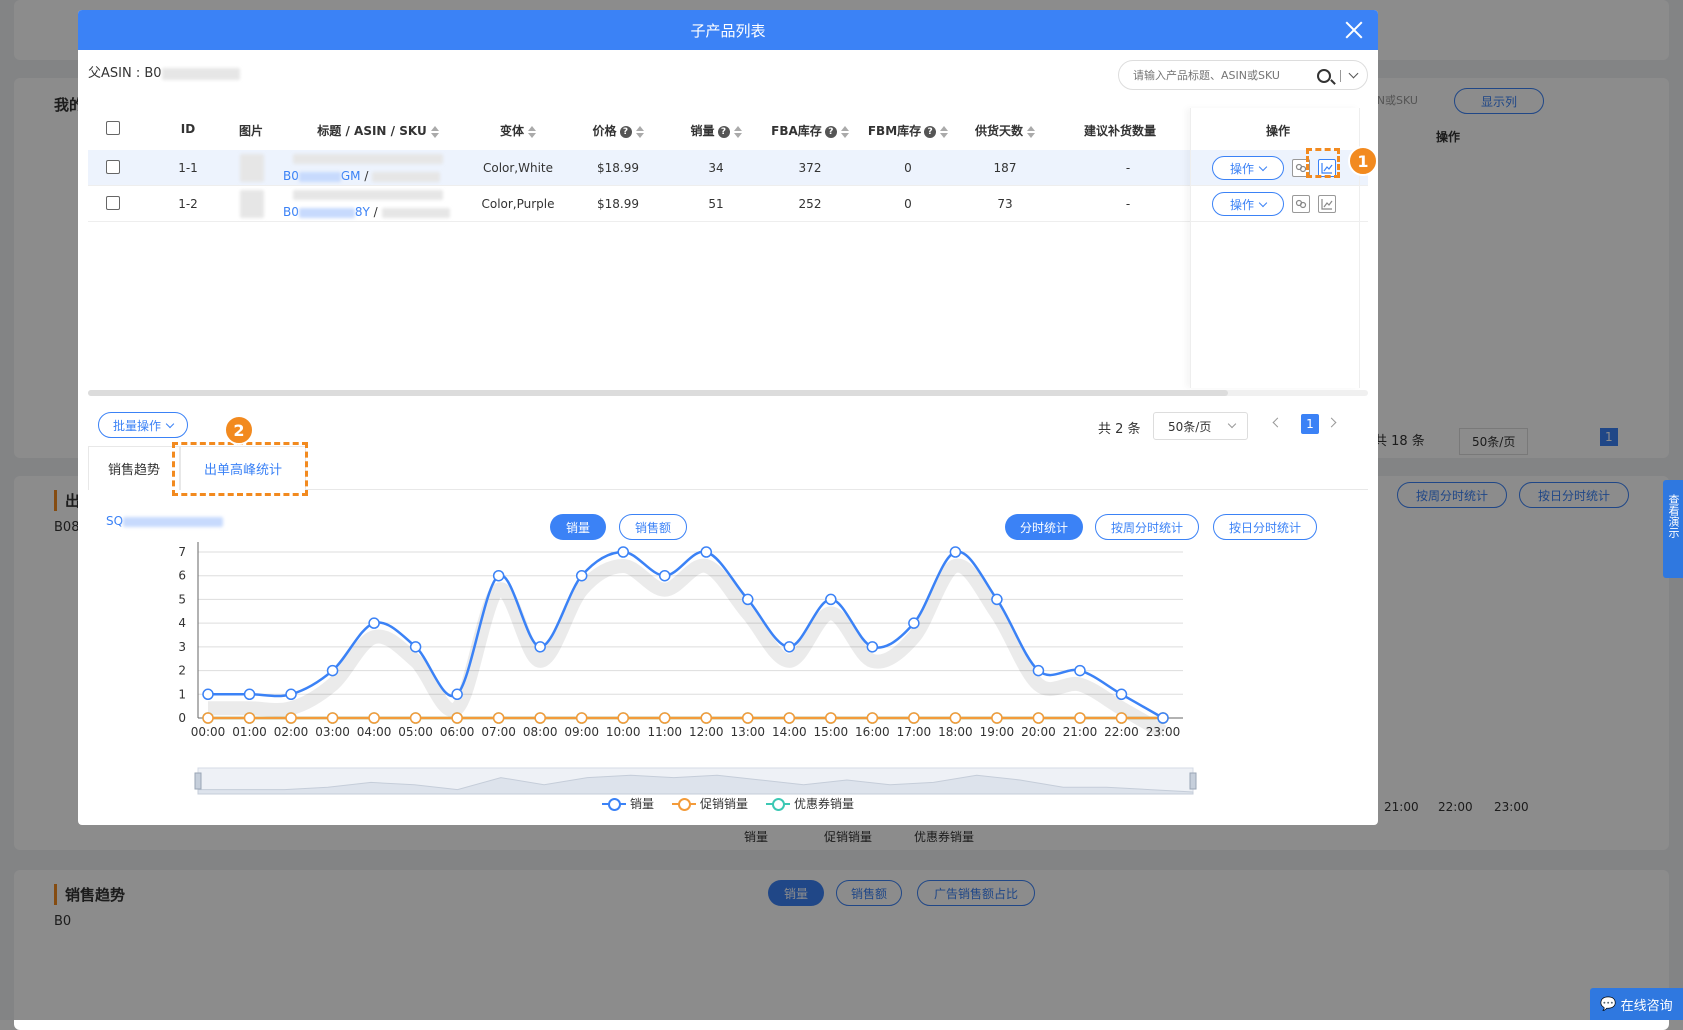 The image size is (1683, 1030). I want to click on bg-ops-header: 操作, so click(1448, 137).